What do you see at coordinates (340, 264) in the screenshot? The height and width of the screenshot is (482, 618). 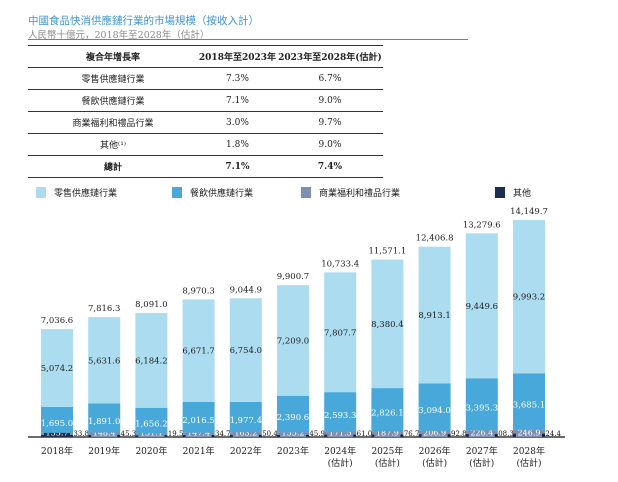 I see `data-label-total: 10,733.4` at bounding box center [340, 264].